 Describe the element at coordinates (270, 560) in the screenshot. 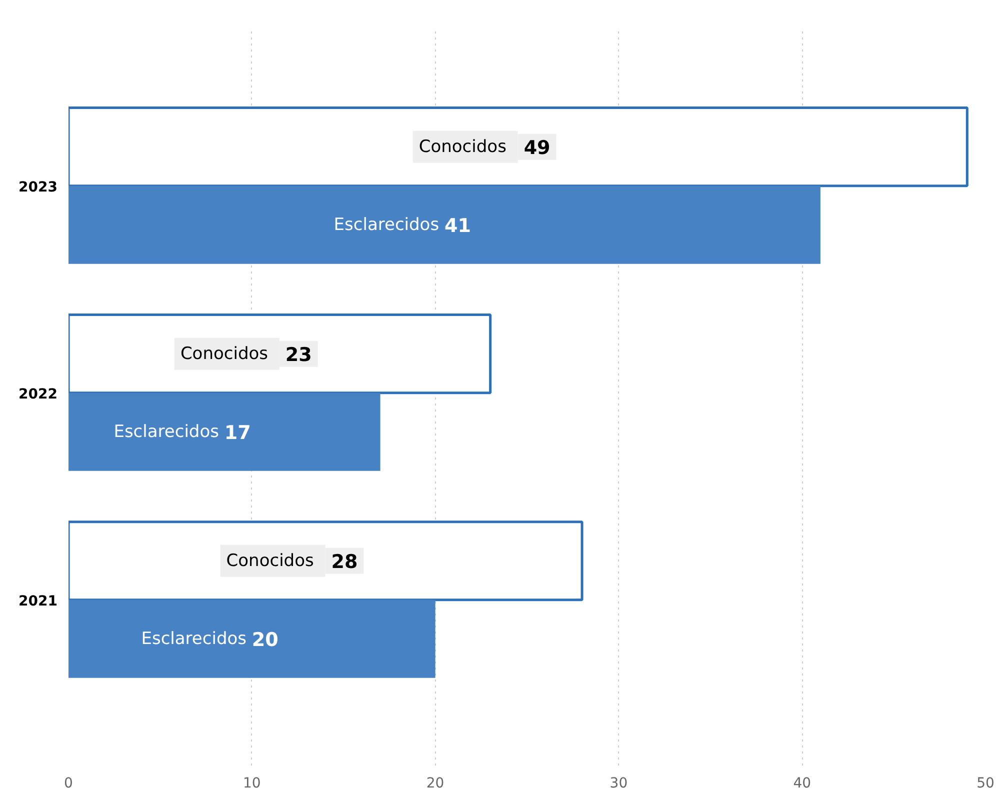

I see `series-label: Conocidos` at that location.